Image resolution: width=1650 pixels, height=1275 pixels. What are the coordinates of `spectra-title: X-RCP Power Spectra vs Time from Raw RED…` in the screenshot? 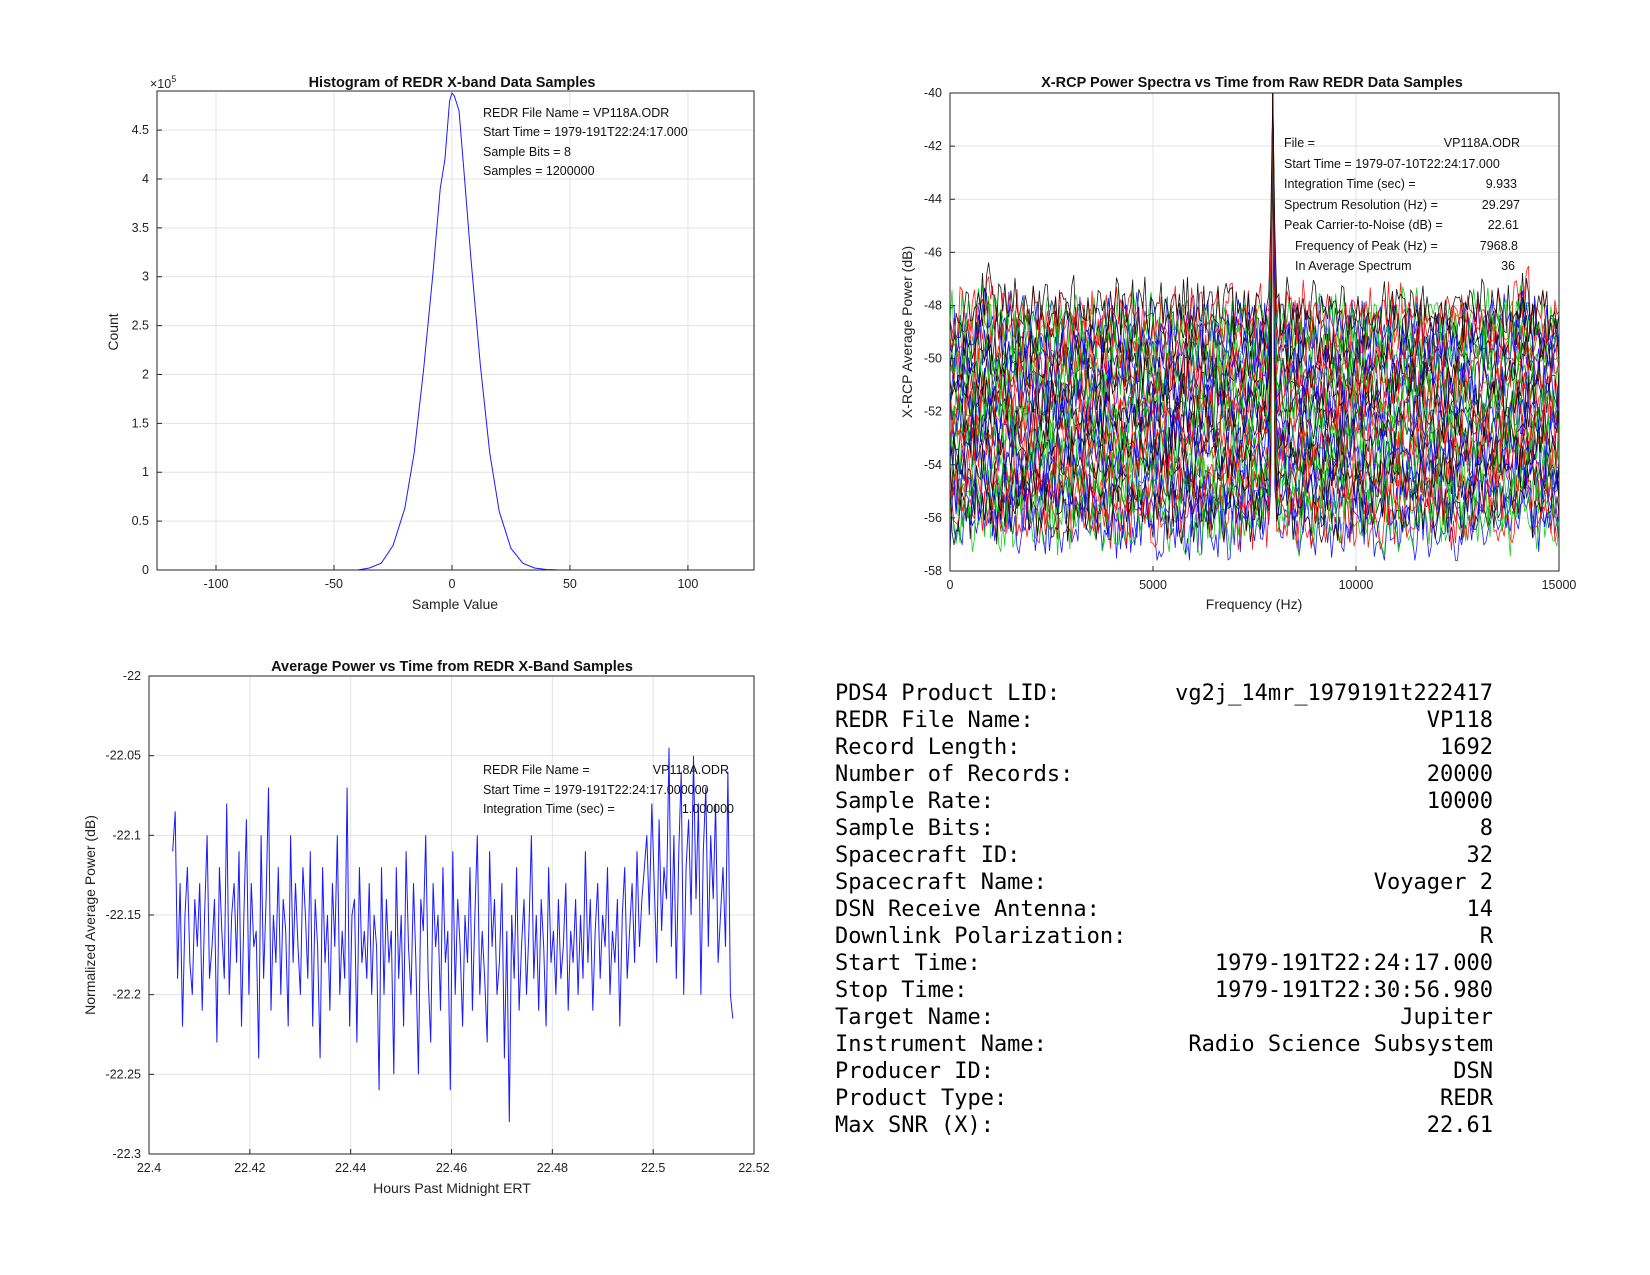 It's located at (1252, 83).